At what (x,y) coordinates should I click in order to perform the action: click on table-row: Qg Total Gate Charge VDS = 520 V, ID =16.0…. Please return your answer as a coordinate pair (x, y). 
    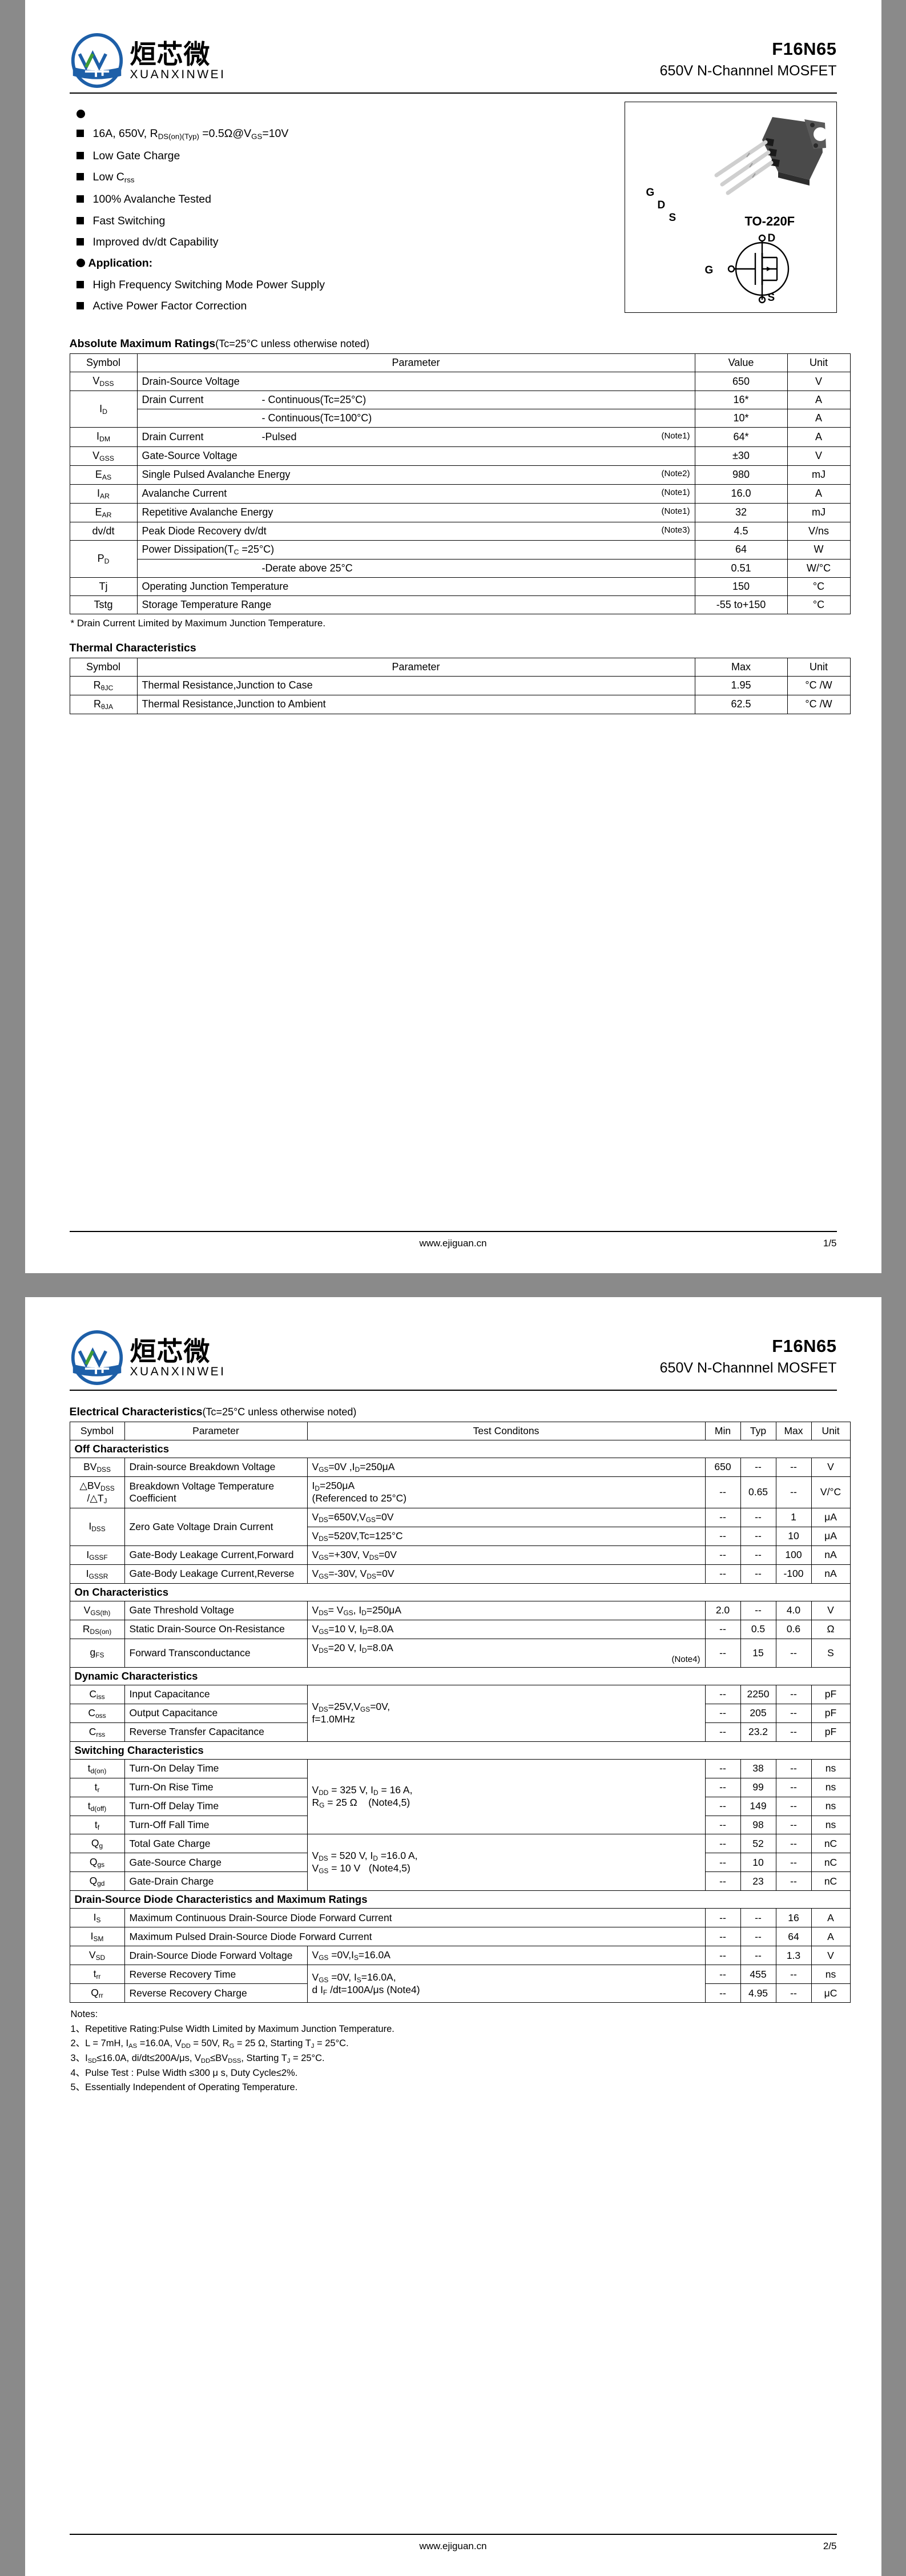
    Looking at the image, I should click on (460, 1862).